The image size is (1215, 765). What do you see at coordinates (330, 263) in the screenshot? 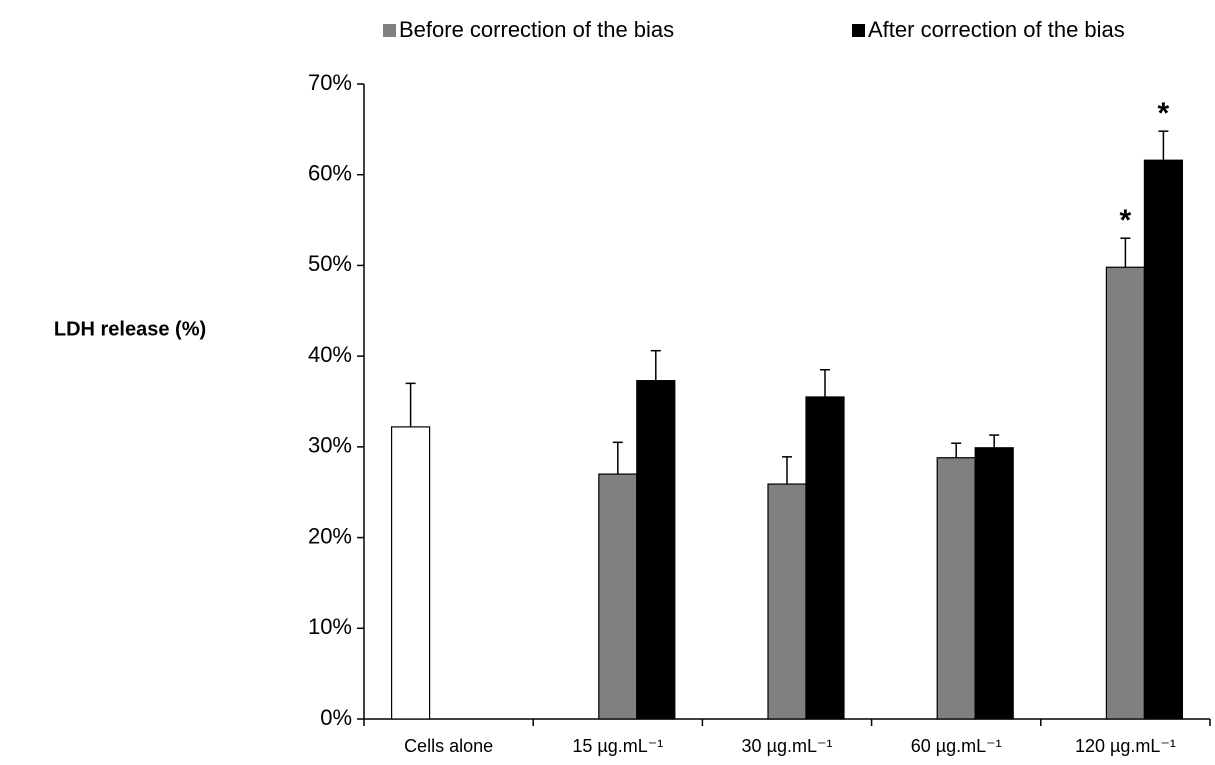
I see `y-tick-label: 50%` at bounding box center [330, 263].